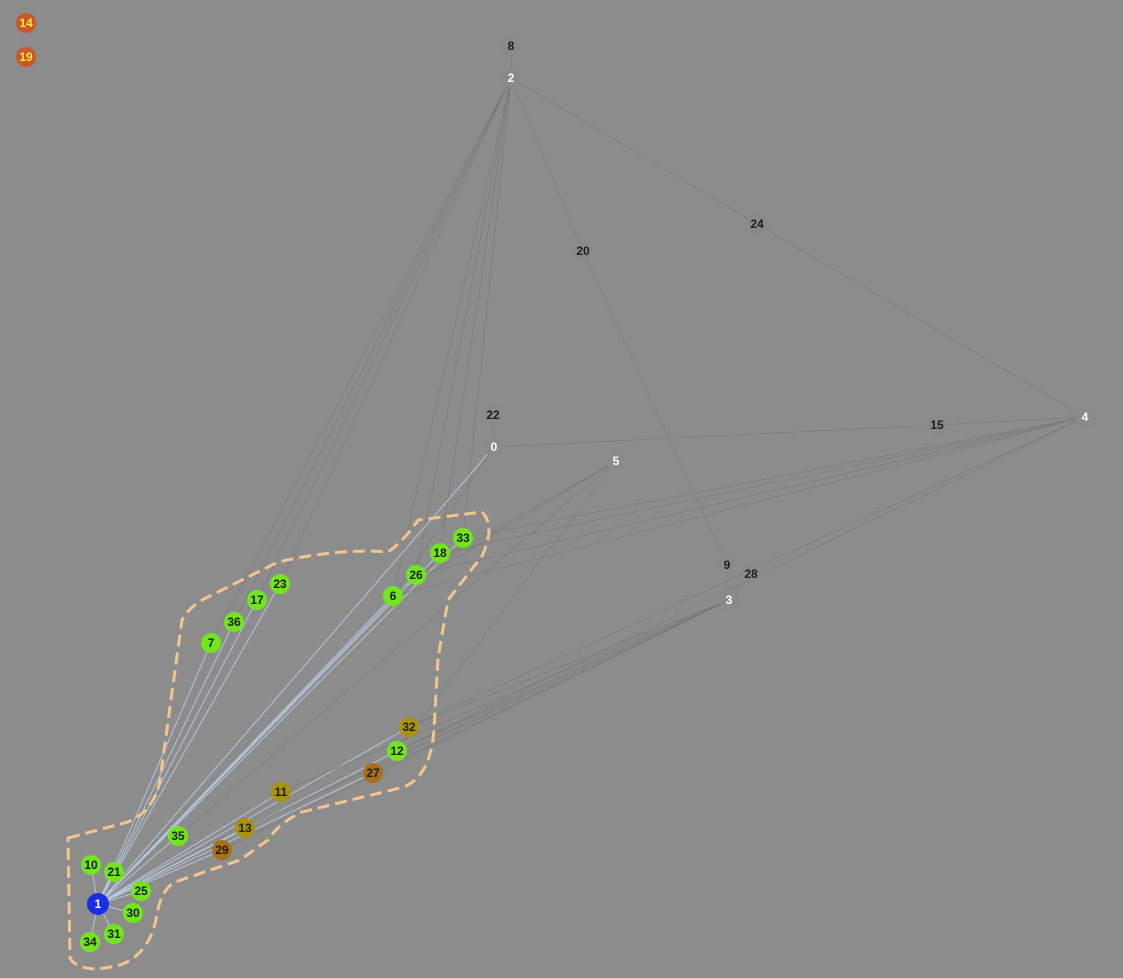 This screenshot has height=978, width=1123. I want to click on node-27: 27, so click(373, 773).